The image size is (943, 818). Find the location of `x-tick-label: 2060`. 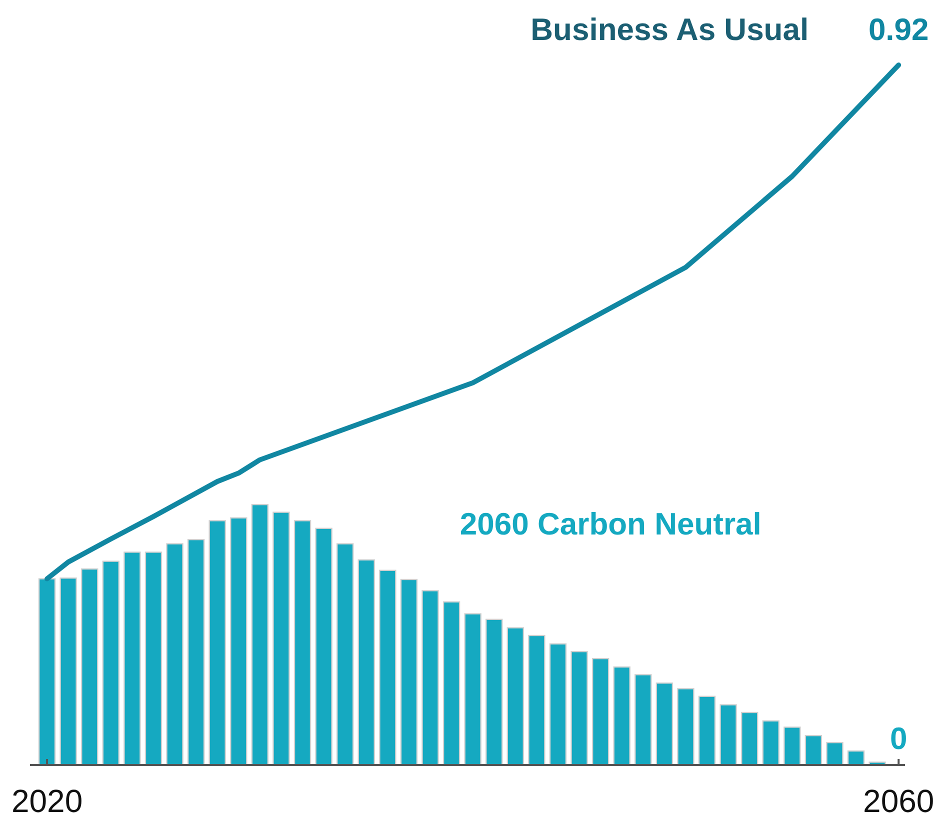

x-tick-label: 2060 is located at coordinates (898, 800).